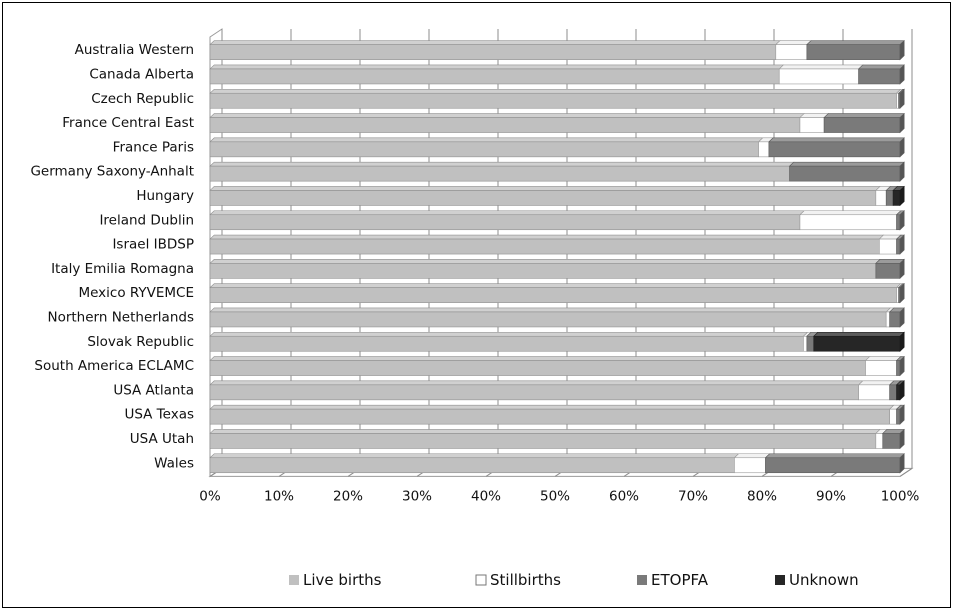 This screenshot has width=955, height=612. I want to click on gridline-floor, so click(906, 472).